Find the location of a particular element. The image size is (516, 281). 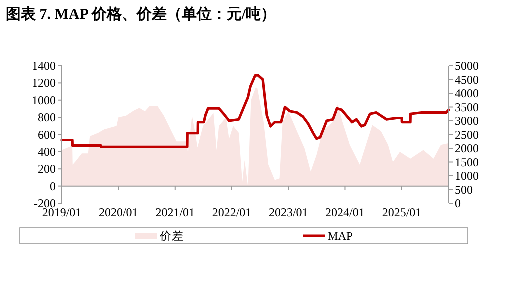

x-tick-label: 2024/01 is located at coordinates (345, 213).